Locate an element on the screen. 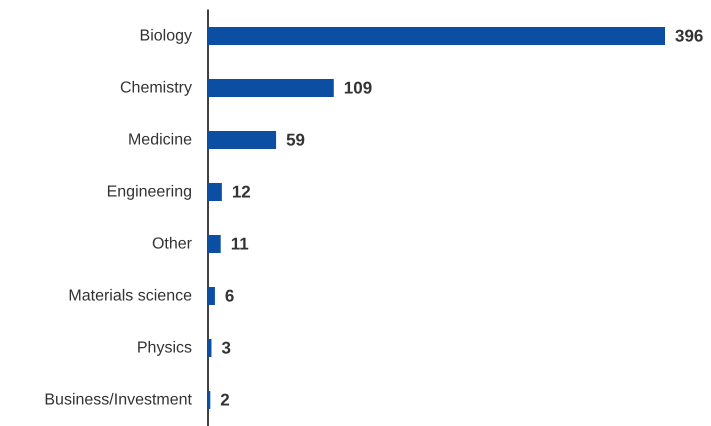  data-label: 3 is located at coordinates (226, 348).